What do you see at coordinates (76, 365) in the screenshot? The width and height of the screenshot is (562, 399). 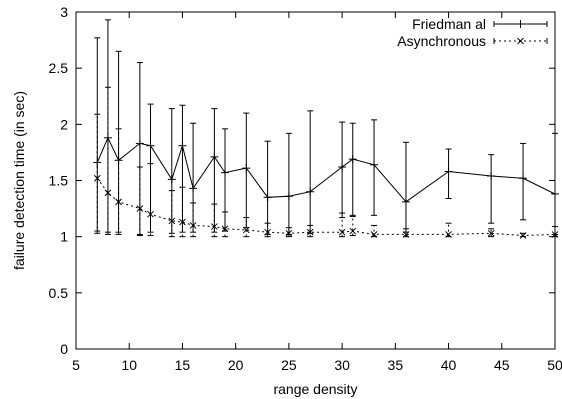 I see `x-tick-label: 5` at bounding box center [76, 365].